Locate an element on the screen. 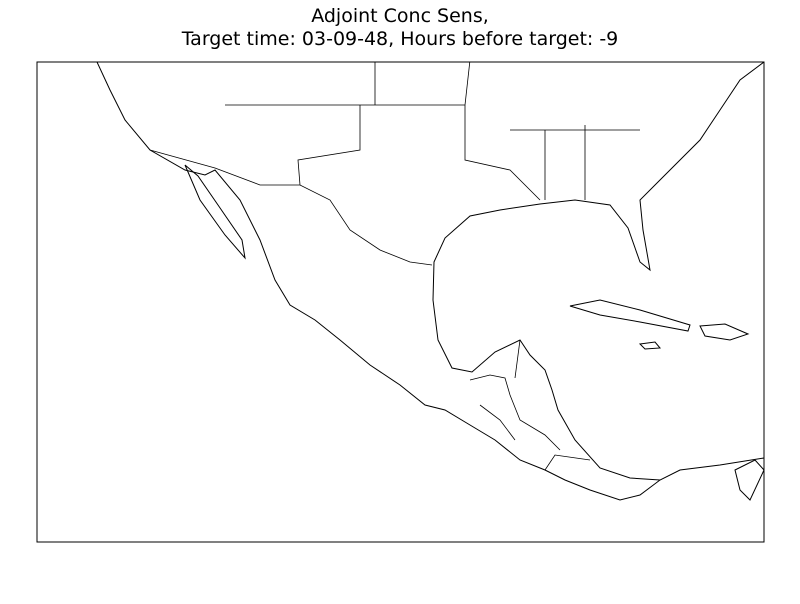  title-line: Adjoint Conc Sens, is located at coordinates (400, 16).